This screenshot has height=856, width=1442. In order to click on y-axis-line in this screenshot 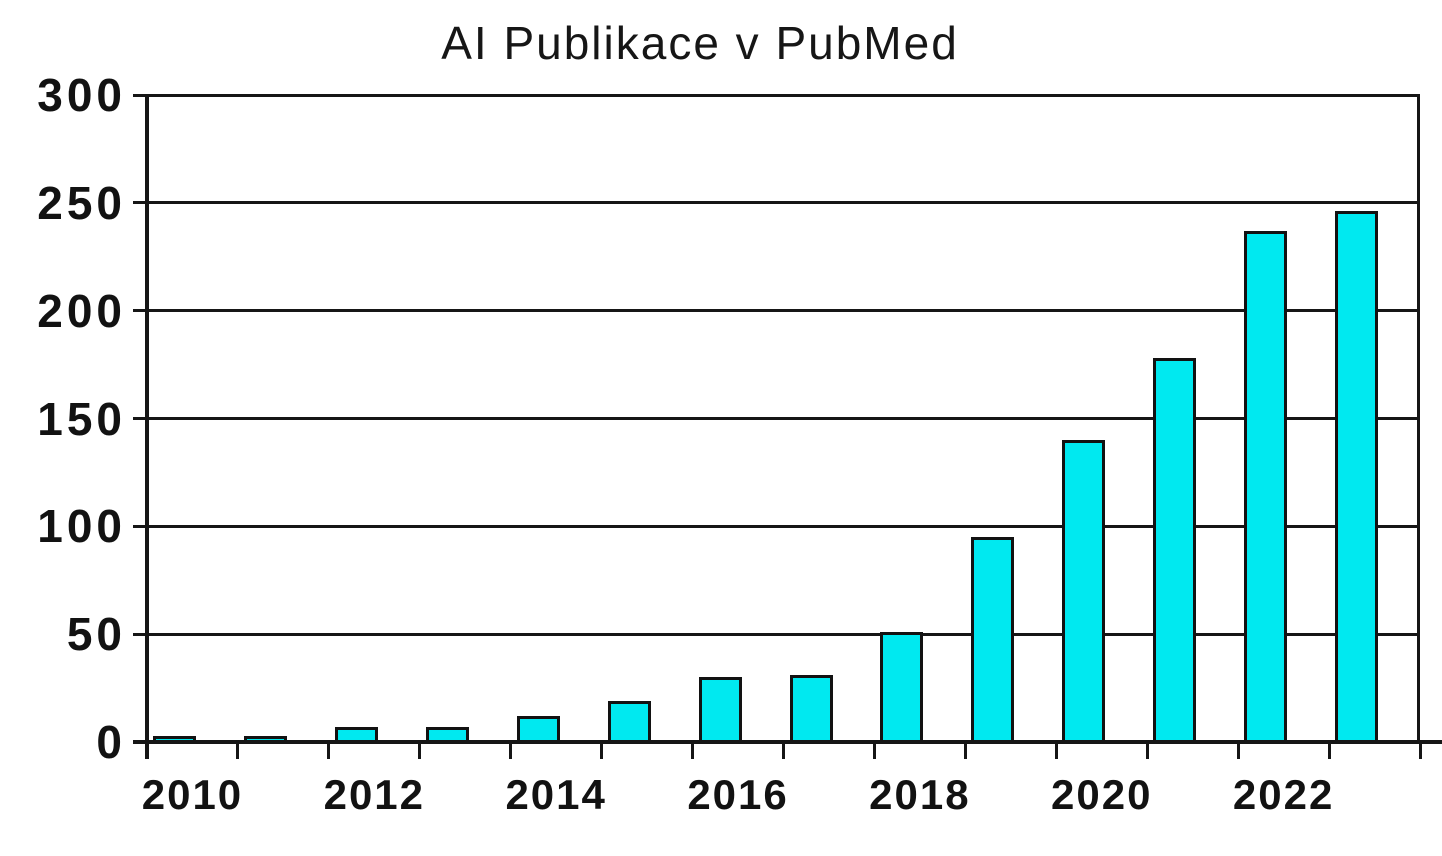, I will do `click(147, 427)`.